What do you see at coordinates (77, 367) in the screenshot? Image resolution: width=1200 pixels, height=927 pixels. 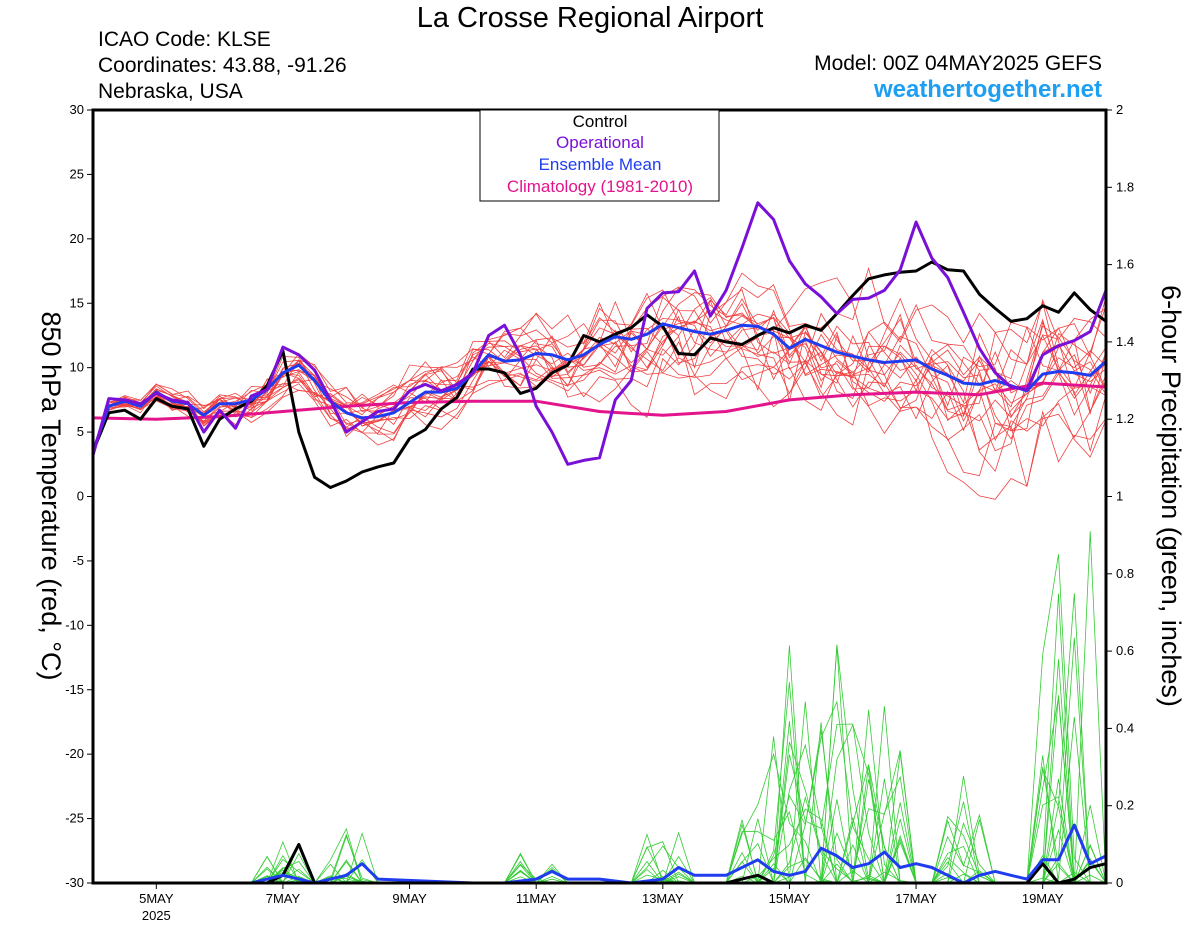 I see `y-tick-label: 10` at bounding box center [77, 367].